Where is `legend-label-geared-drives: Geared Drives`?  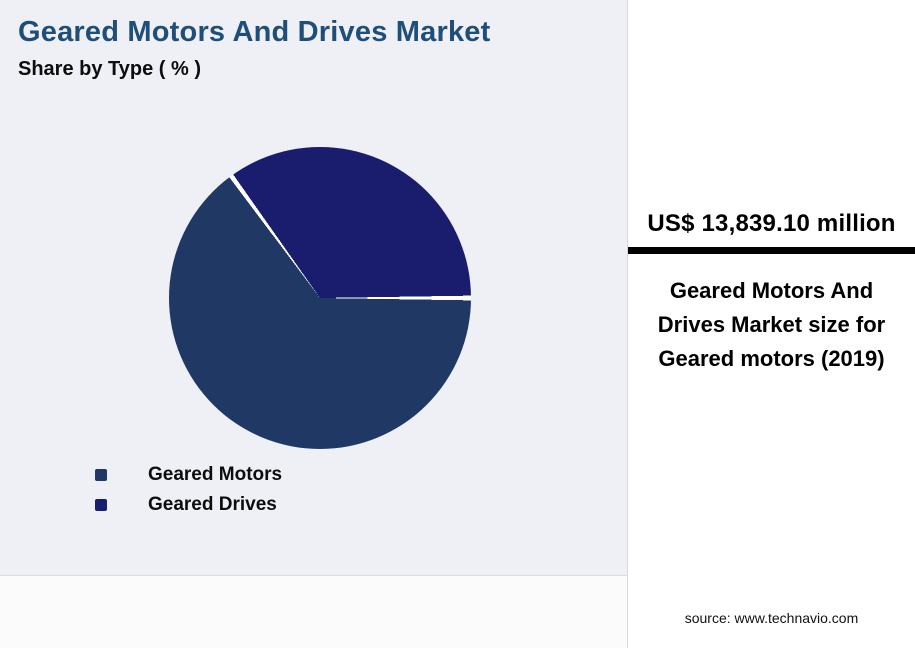
legend-label-geared-drives: Geared Drives is located at coordinates (212, 504).